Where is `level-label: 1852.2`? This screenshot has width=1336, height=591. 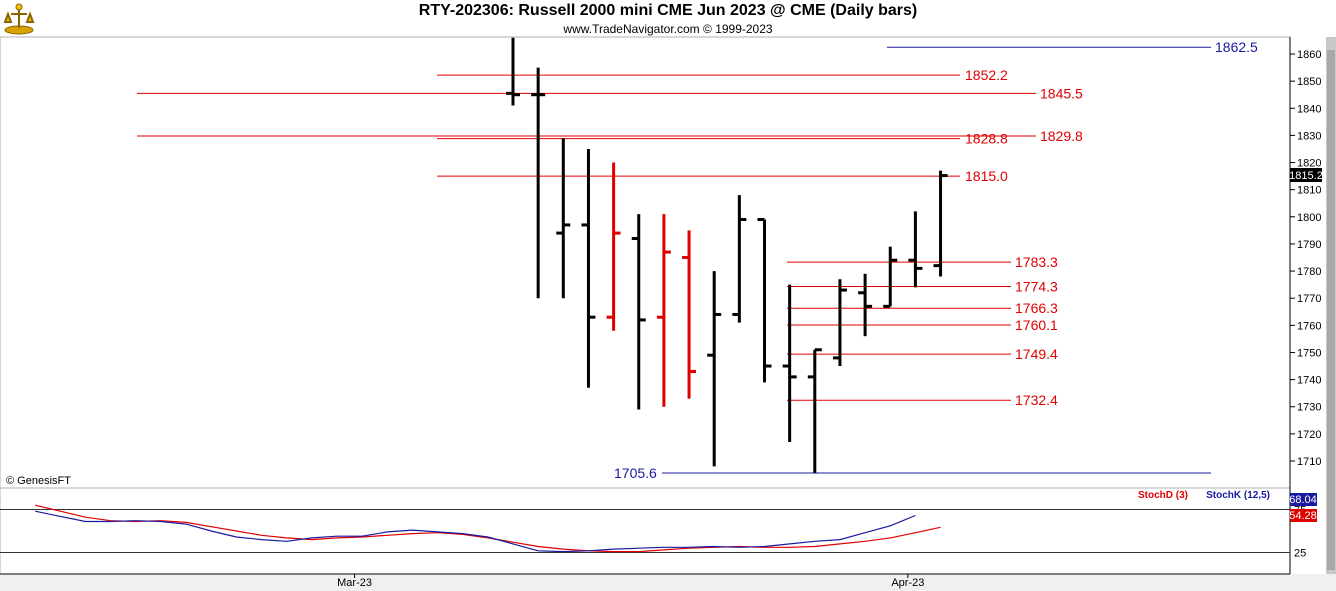 level-label: 1852.2 is located at coordinates (986, 75).